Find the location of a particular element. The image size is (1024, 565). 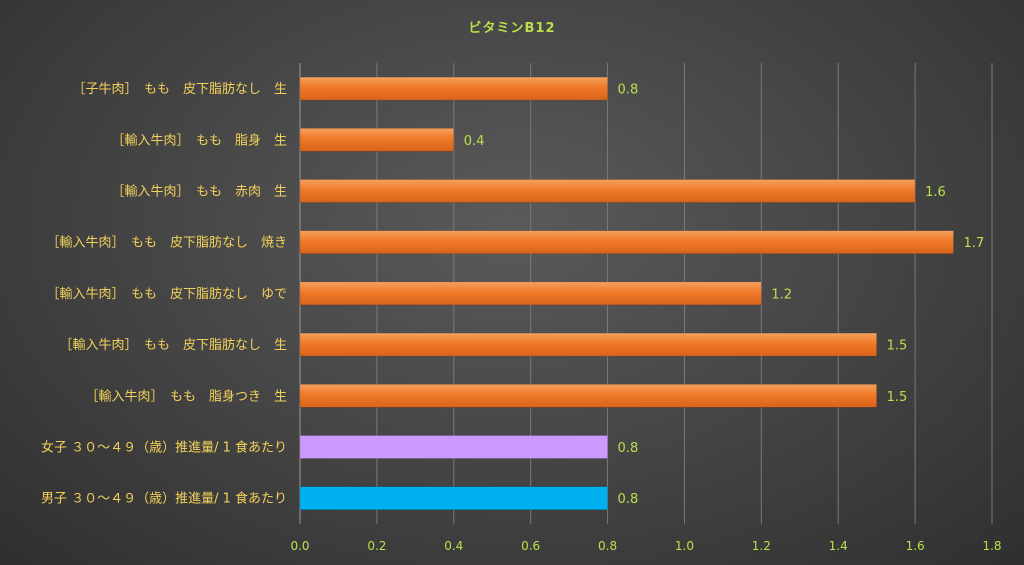

x-tick-label: 1.8 is located at coordinates (991, 546).